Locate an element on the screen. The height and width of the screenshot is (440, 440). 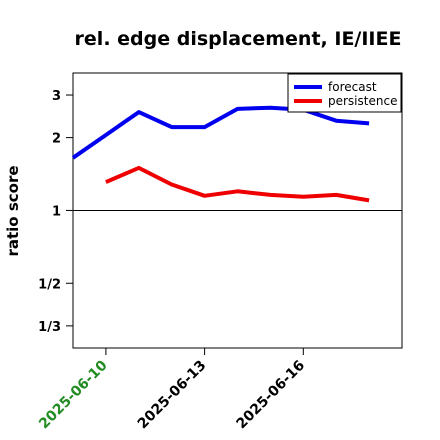
y-tick-label: 3 is located at coordinates (56, 96).